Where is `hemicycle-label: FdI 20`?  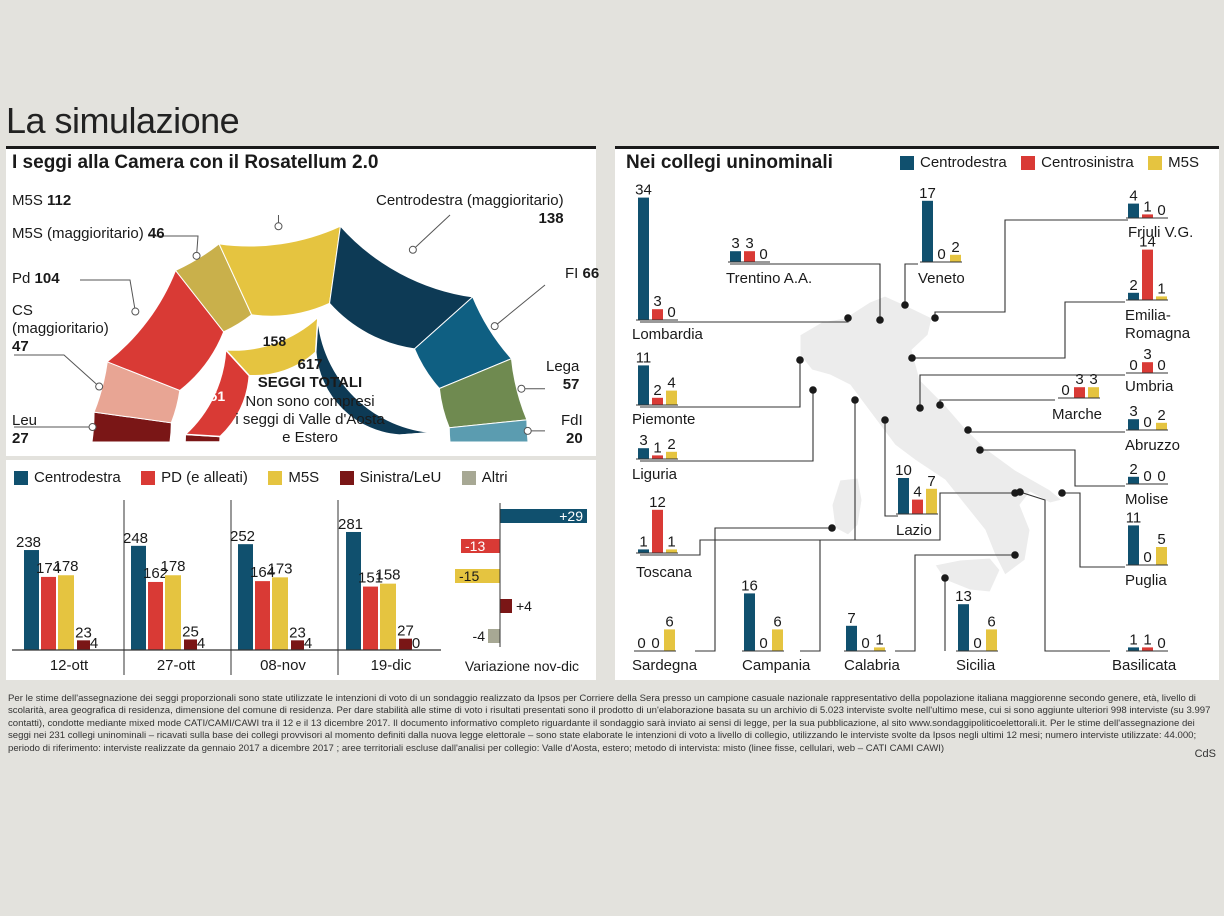
hemicycle-label: FdI 20 is located at coordinates (572, 430).